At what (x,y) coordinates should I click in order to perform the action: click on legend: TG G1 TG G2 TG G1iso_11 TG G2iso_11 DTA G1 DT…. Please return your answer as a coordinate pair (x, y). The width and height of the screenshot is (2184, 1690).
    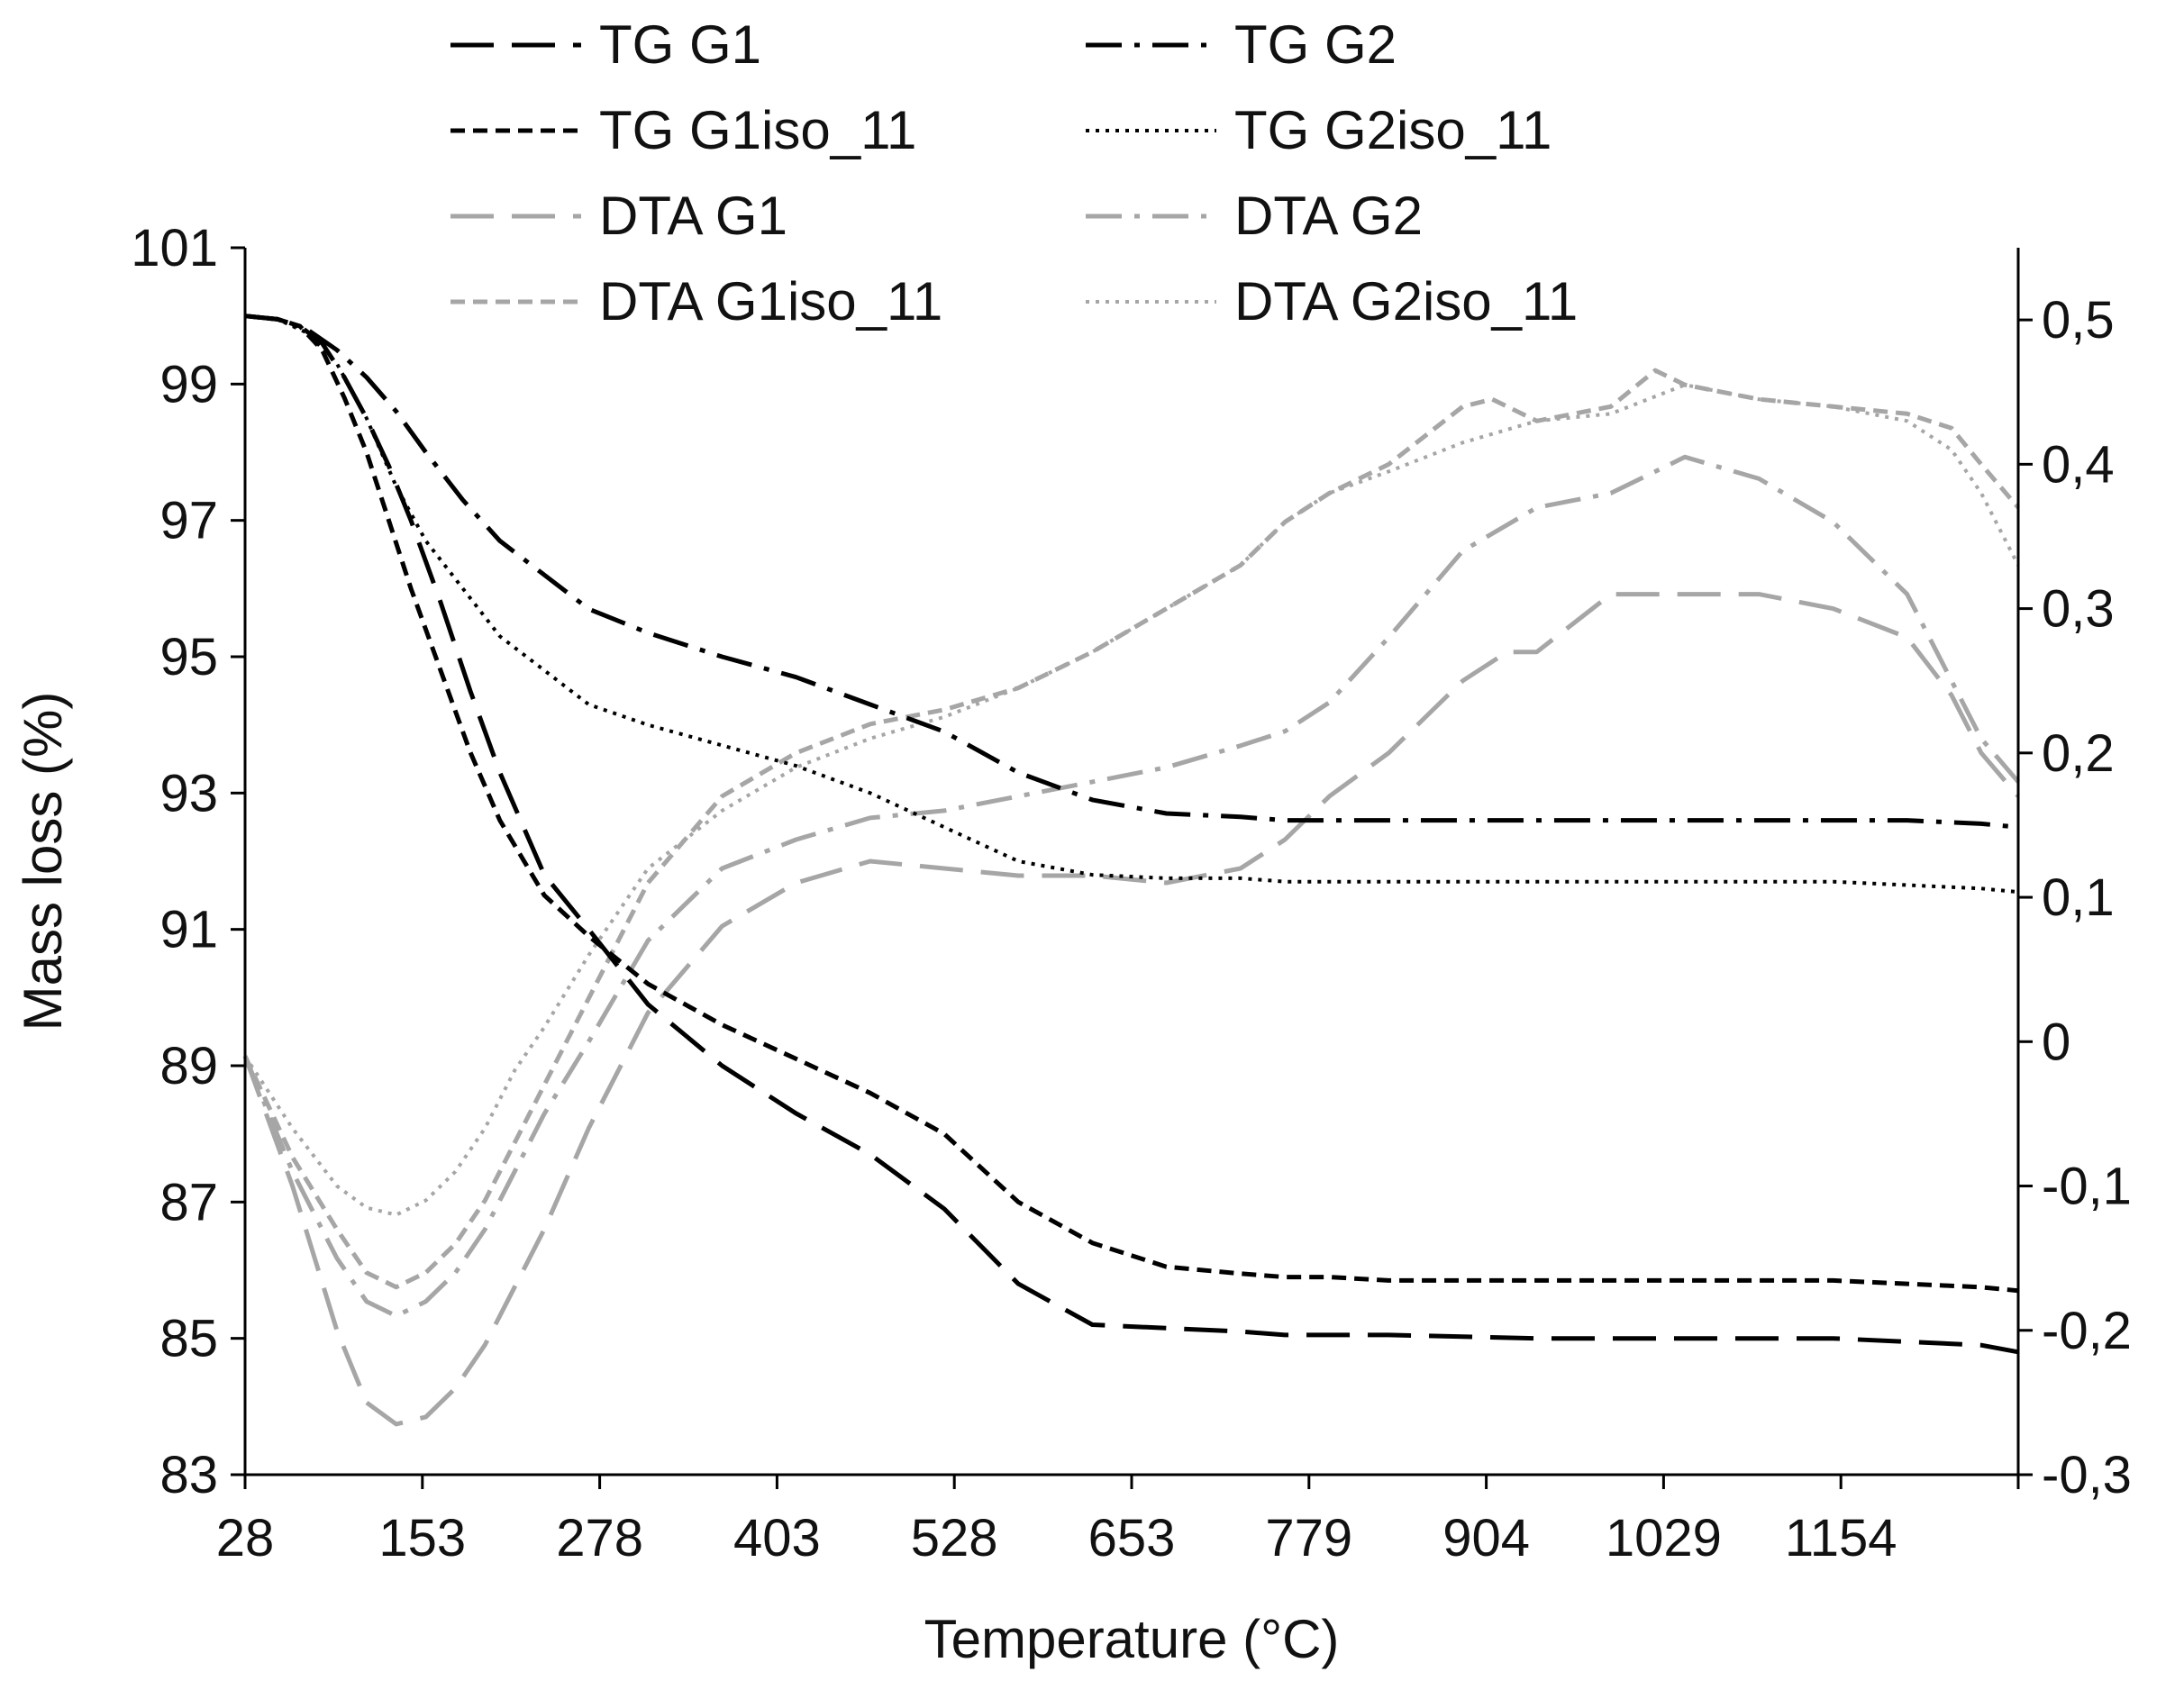
    Looking at the image, I should click on (1014, 173).